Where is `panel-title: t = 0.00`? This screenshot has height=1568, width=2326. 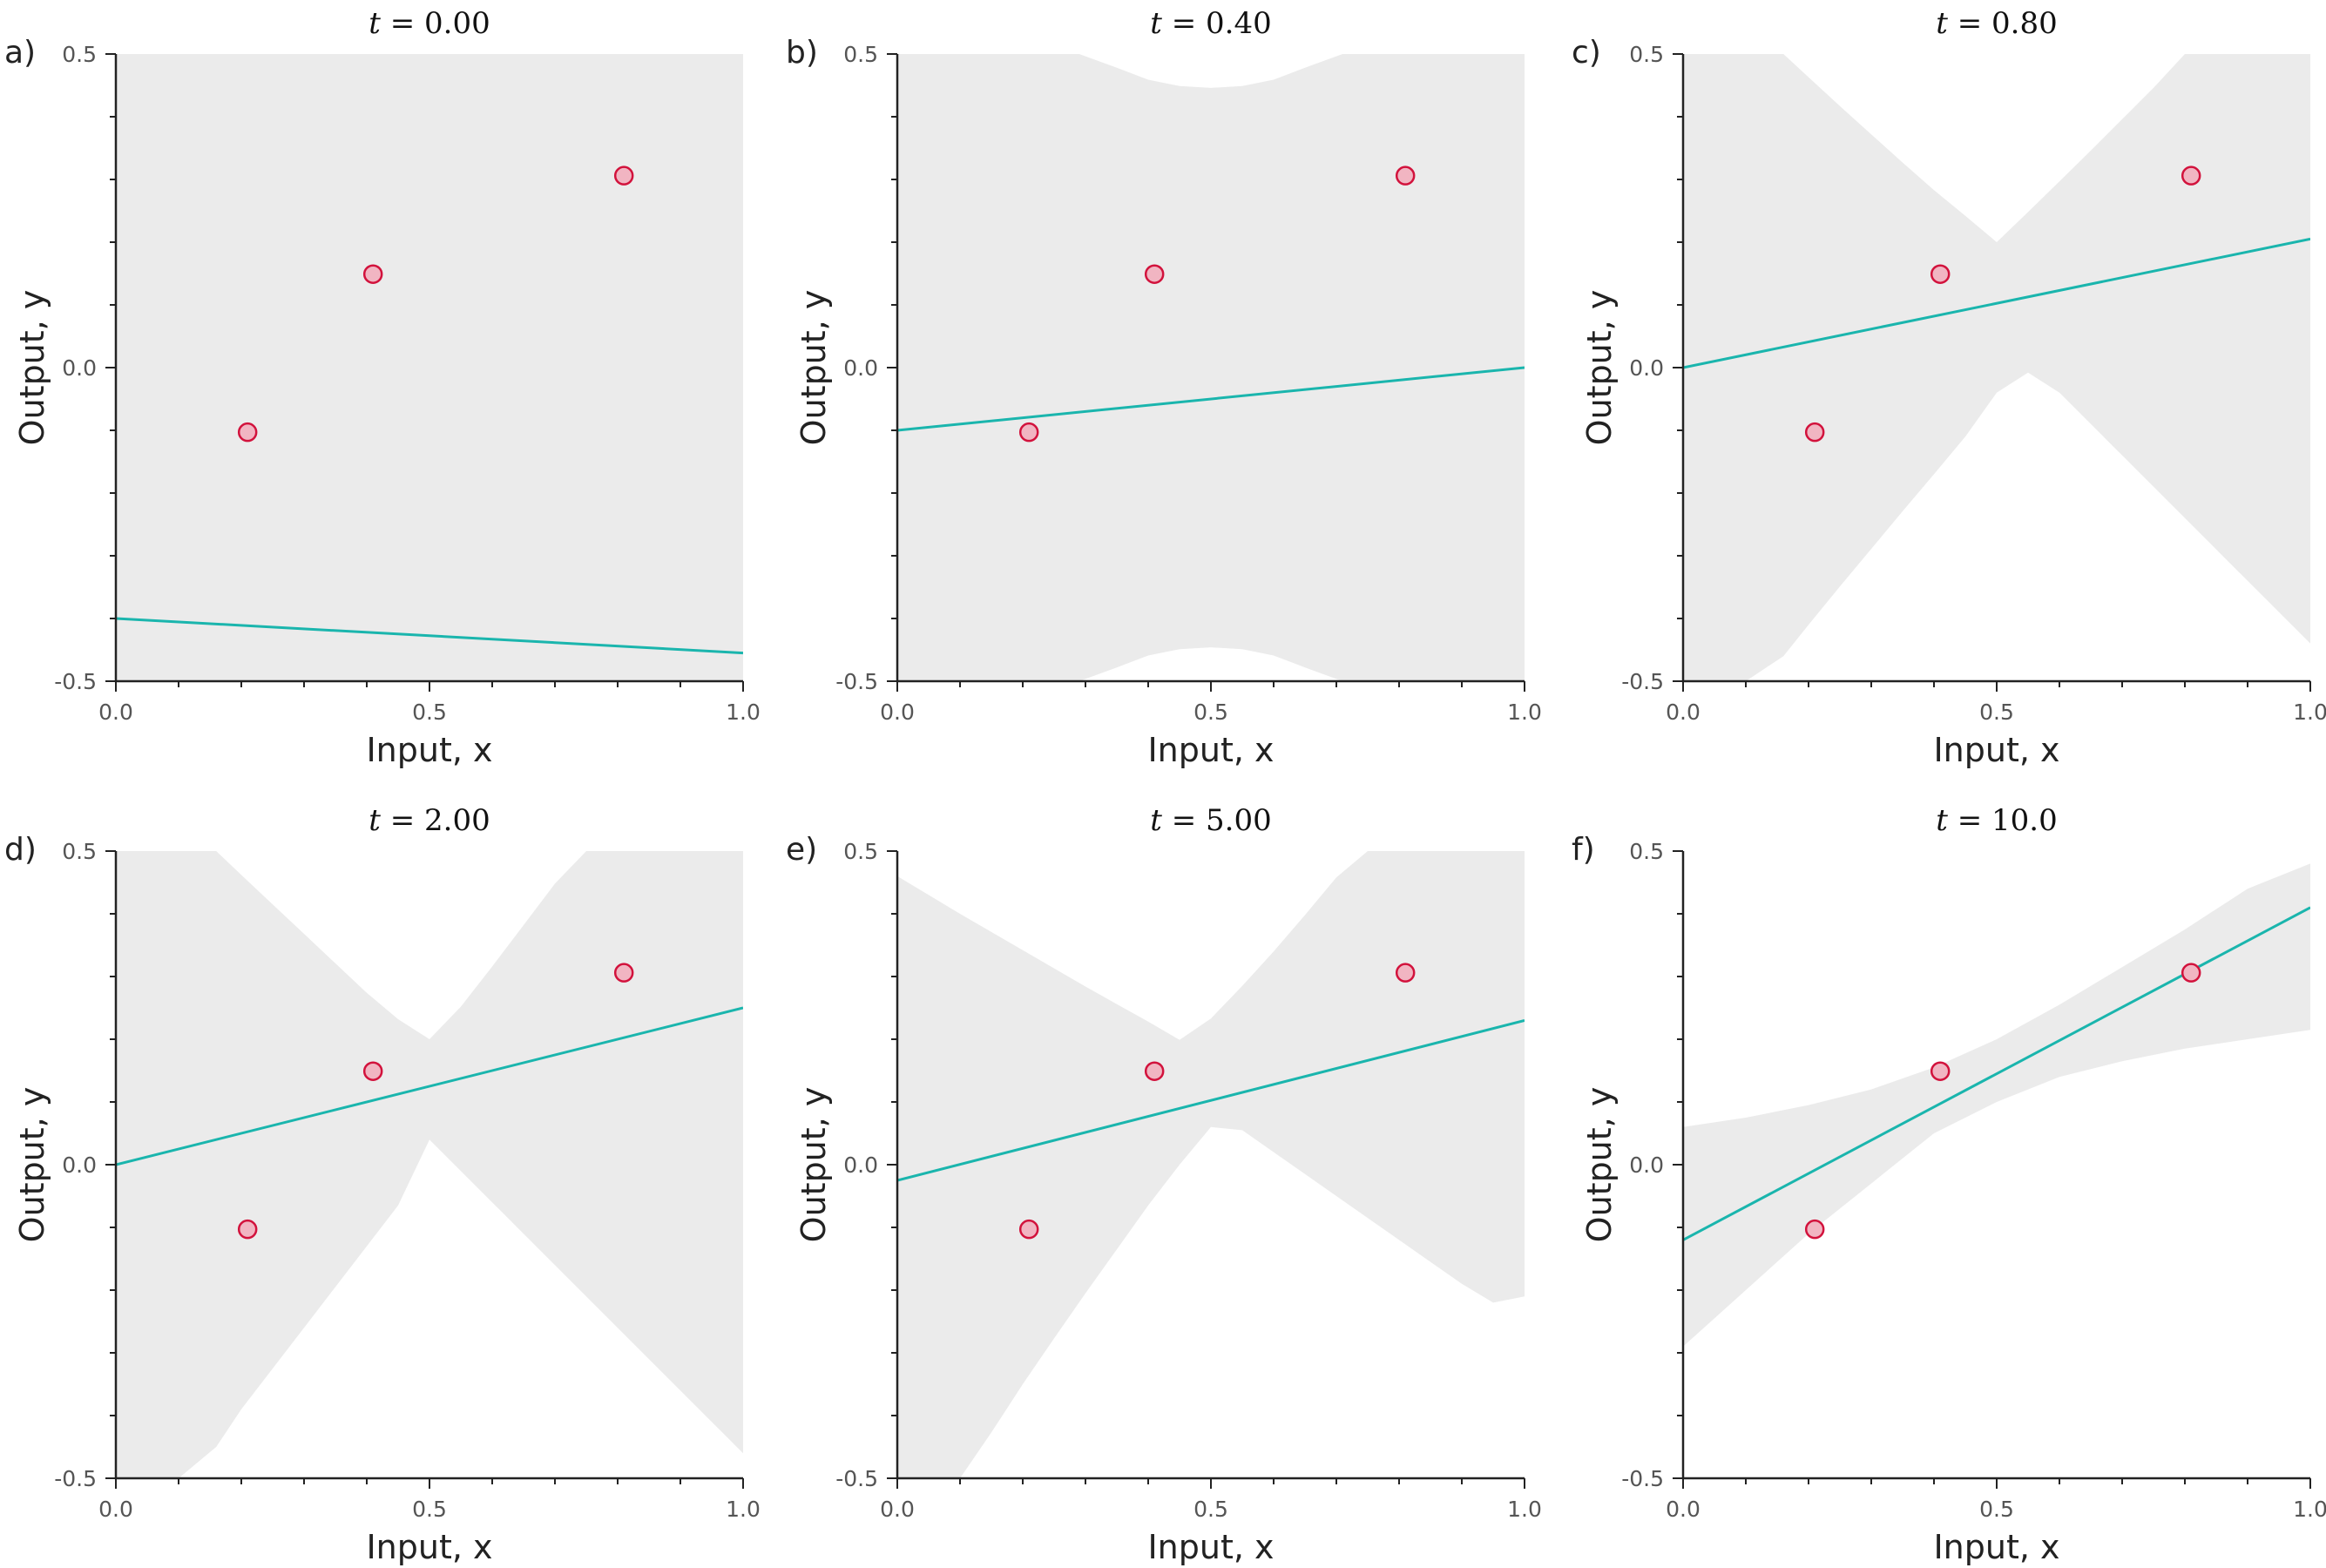
panel-title: t = 0.00 is located at coordinates (429, 23).